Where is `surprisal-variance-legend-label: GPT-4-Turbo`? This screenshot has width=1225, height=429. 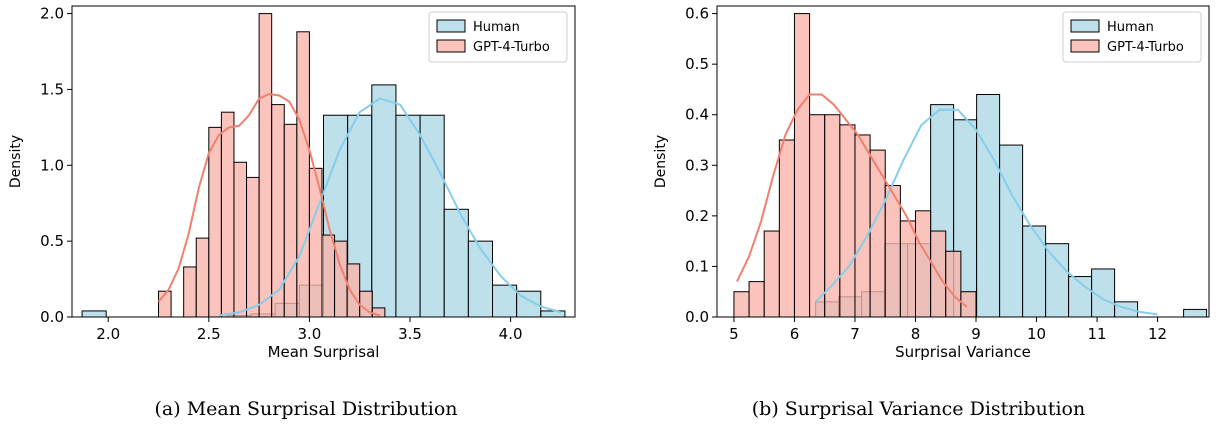 surprisal-variance-legend-label: GPT-4-Turbo is located at coordinates (1145, 47).